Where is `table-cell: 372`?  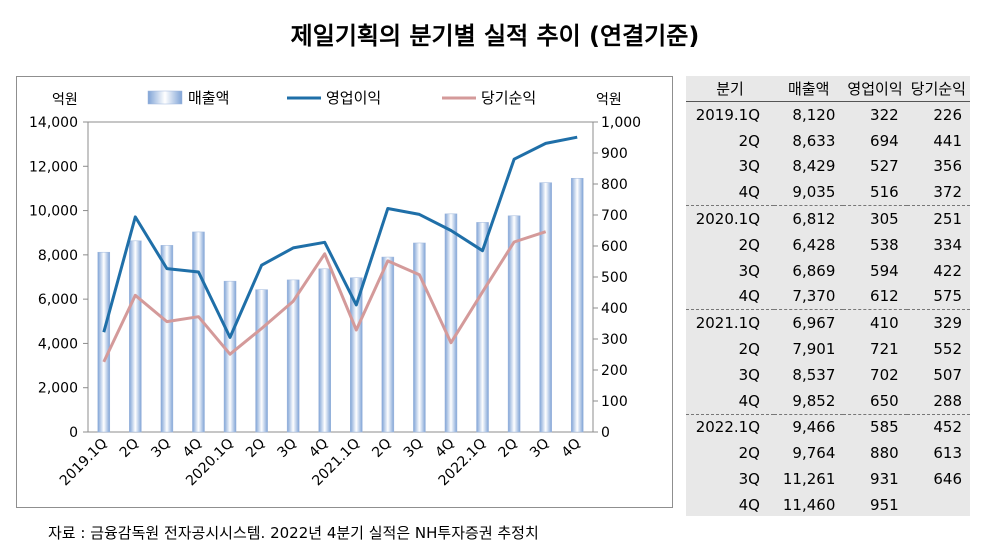
table-cell: 372 is located at coordinates (938, 193).